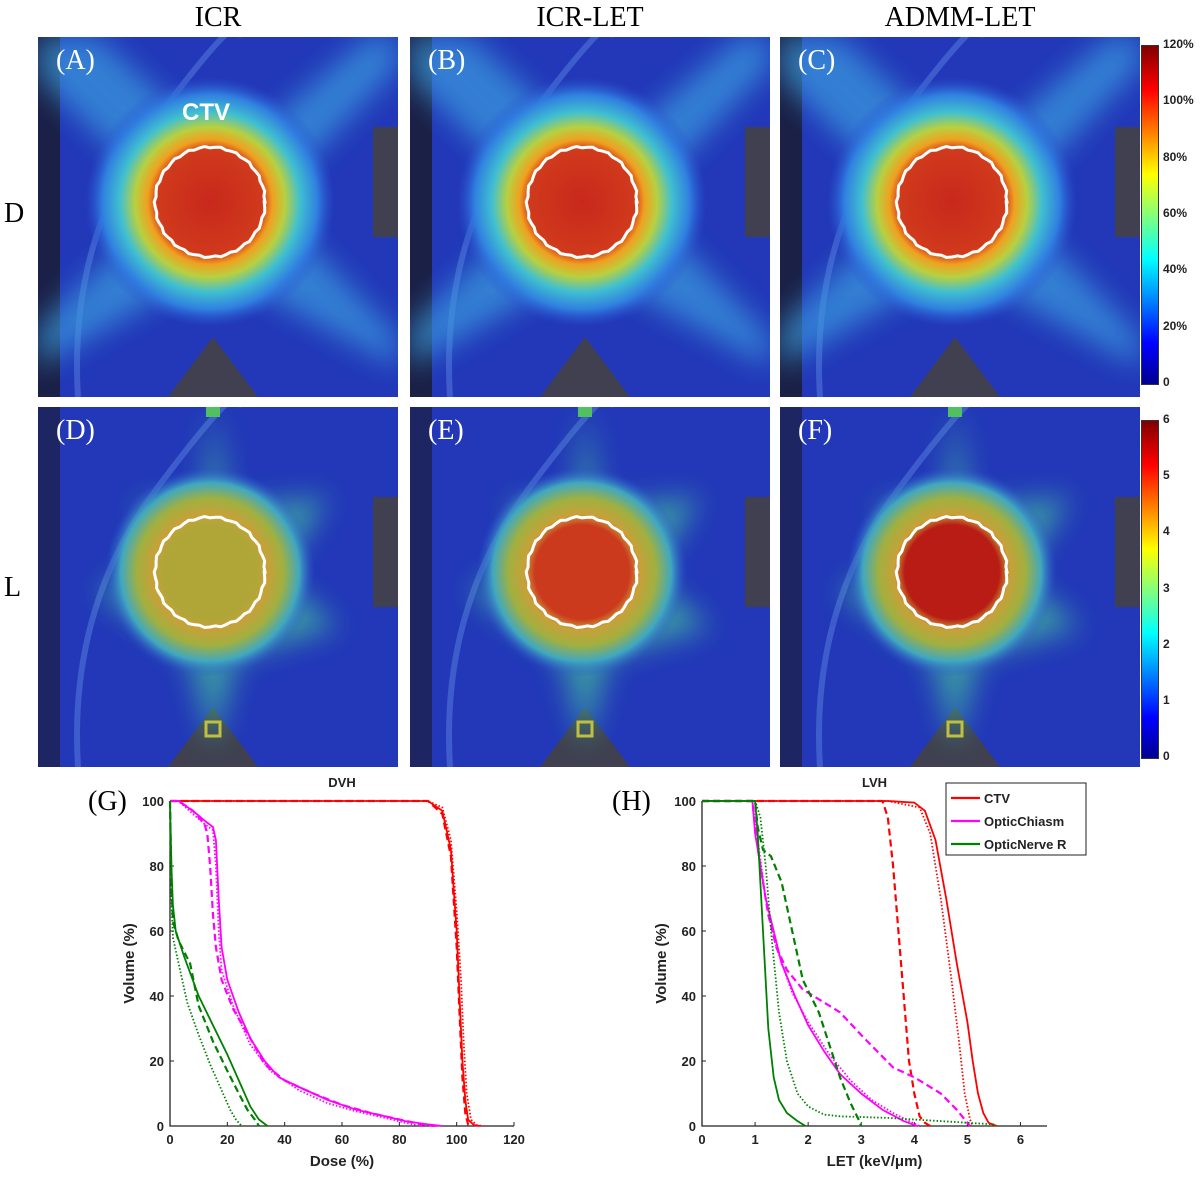 Image resolution: width=1200 pixels, height=1178 pixels. I want to click on legend-entry: OpticNerve R, so click(1025, 844).